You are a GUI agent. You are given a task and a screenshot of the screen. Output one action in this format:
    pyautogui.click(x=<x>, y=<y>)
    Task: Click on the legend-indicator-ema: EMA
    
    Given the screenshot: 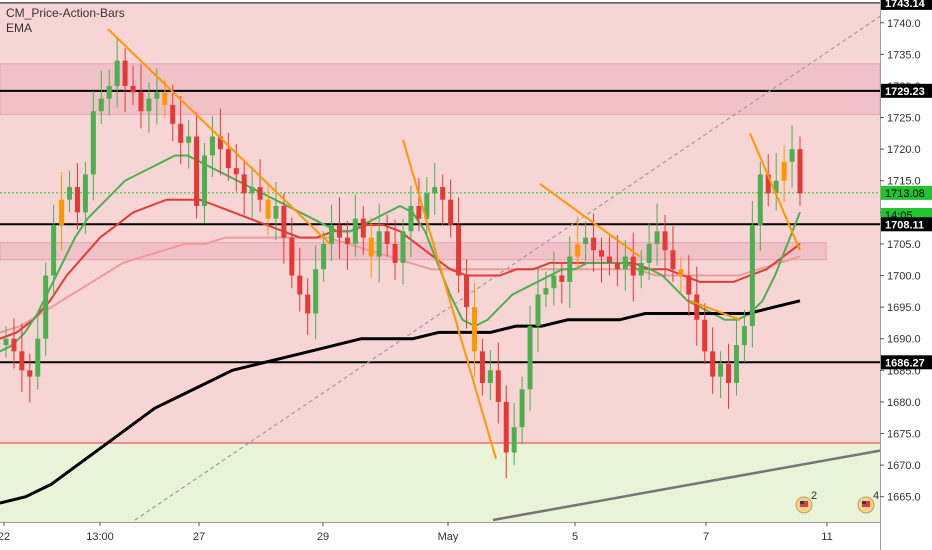 What is the action you would take?
    pyautogui.click(x=19, y=28)
    